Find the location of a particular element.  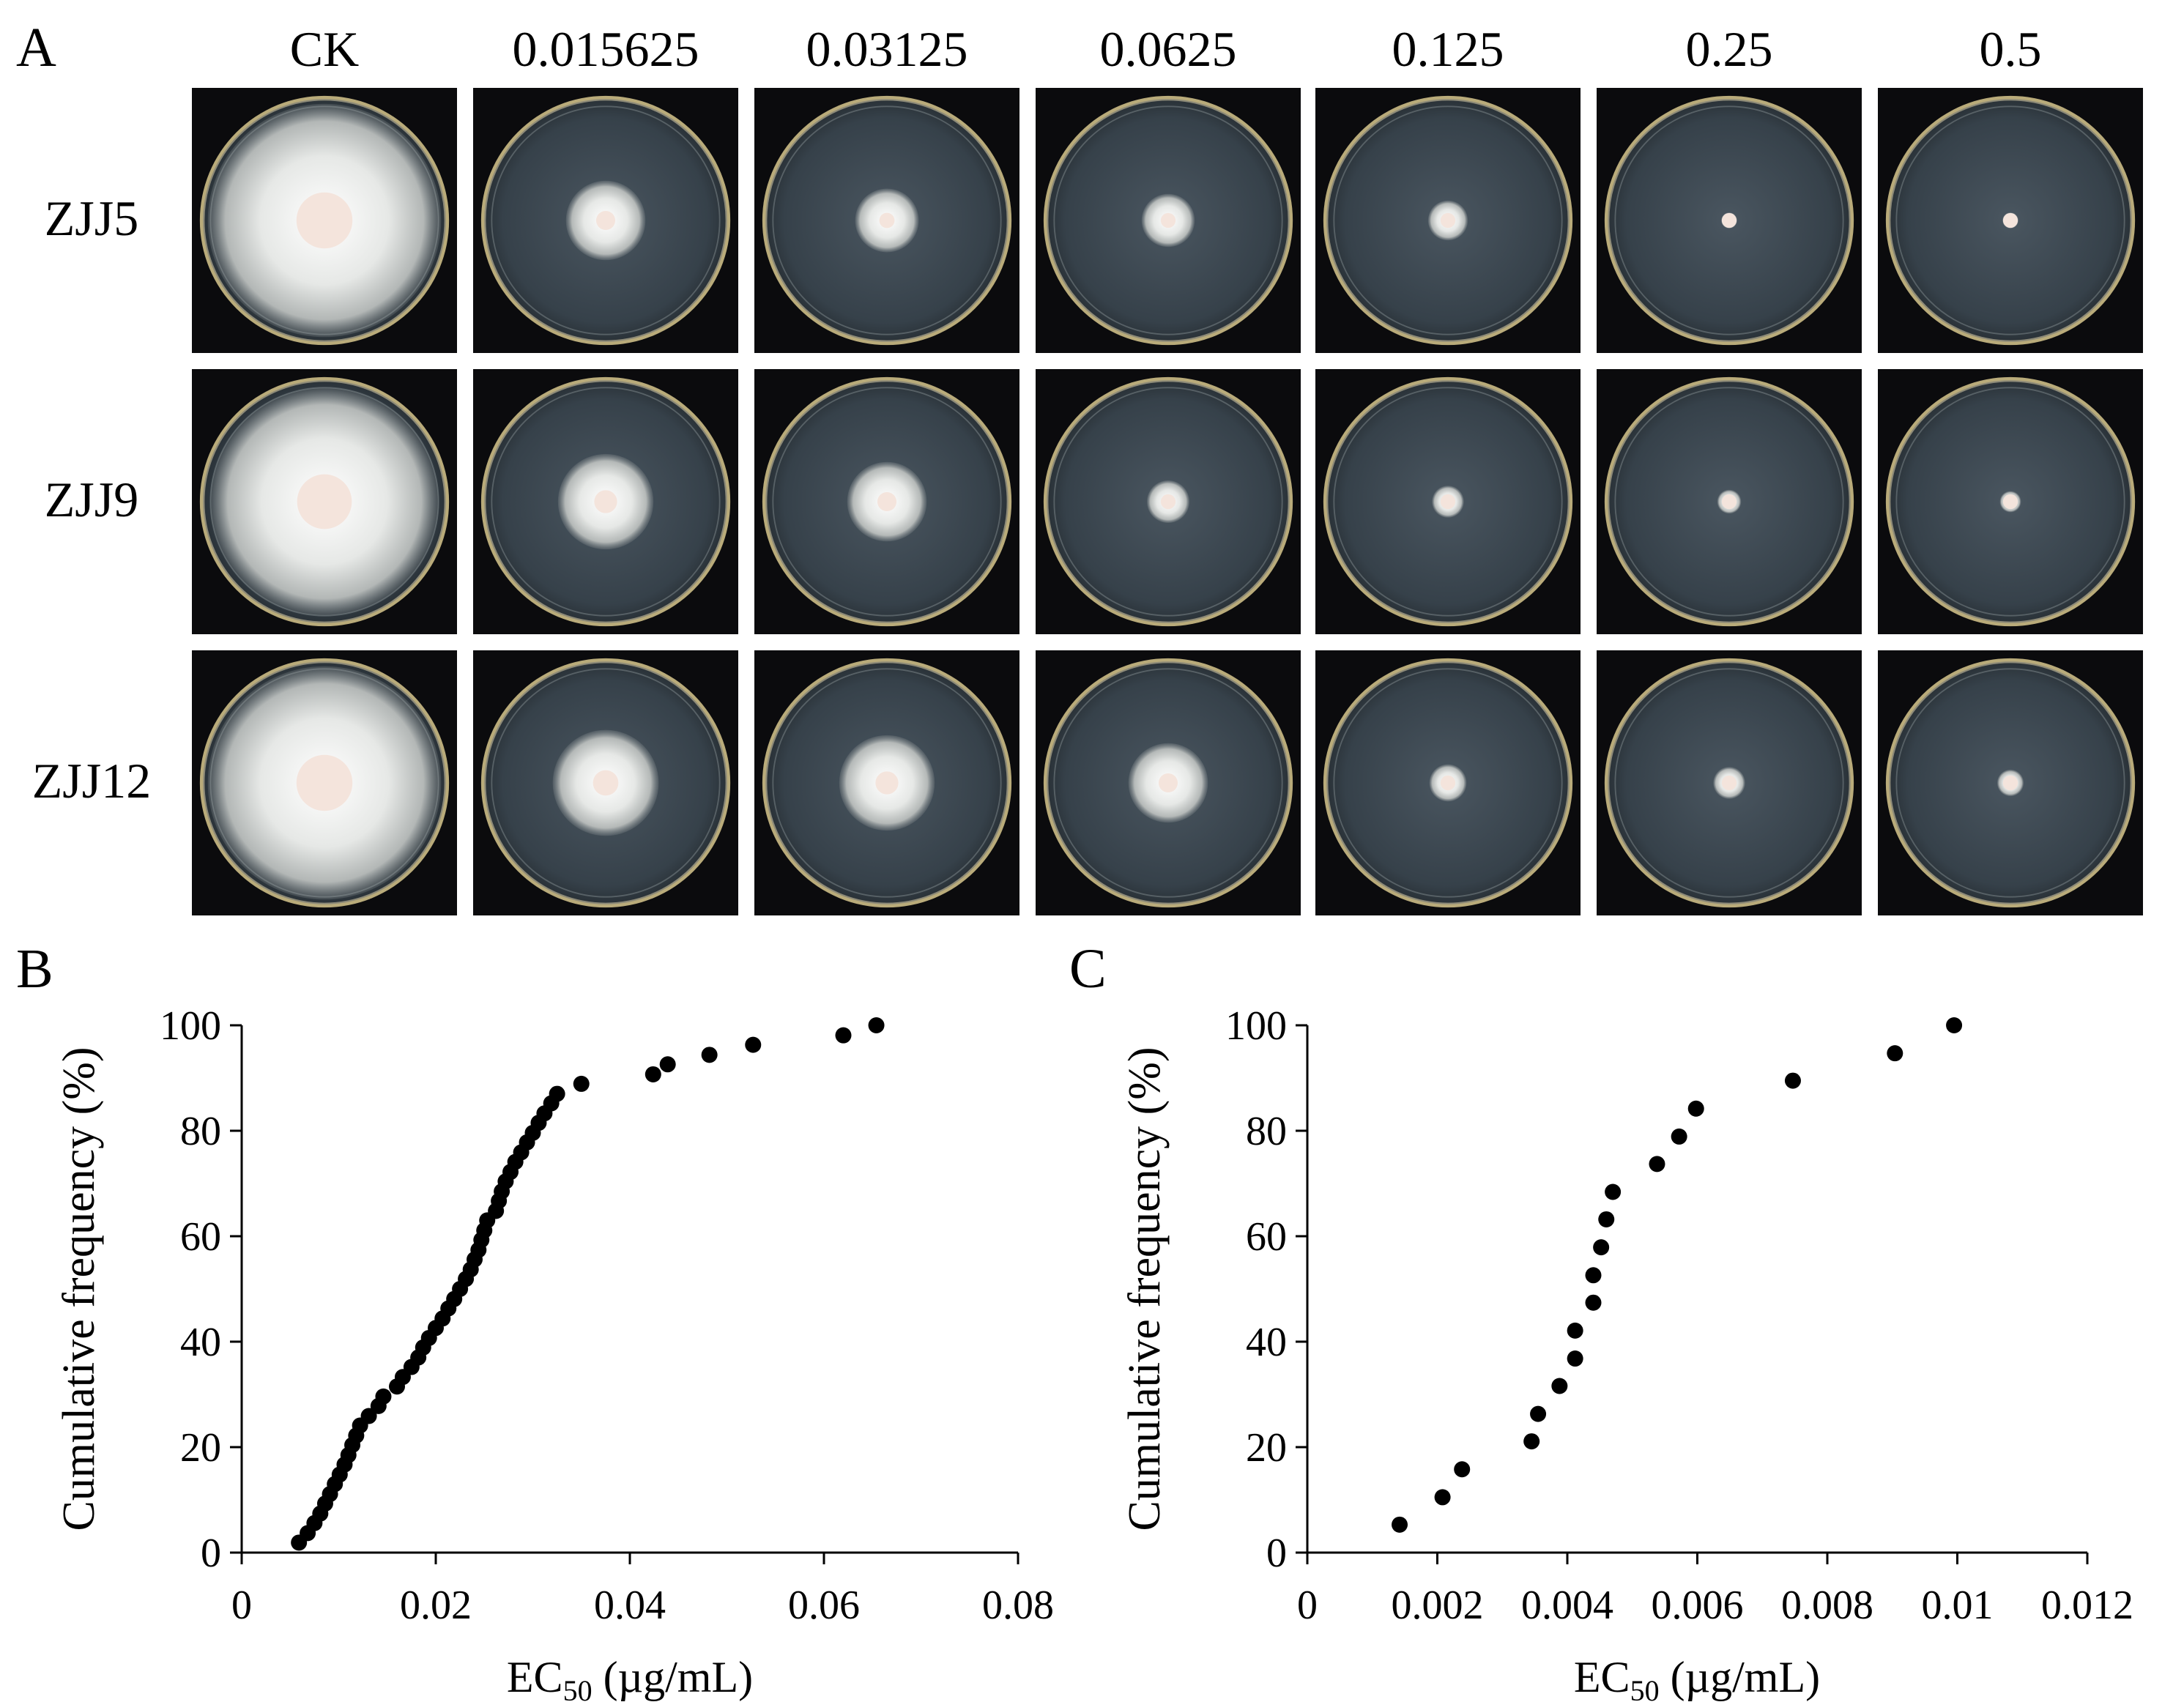

x-tick-label: 0.06 is located at coordinates (824, 1605).